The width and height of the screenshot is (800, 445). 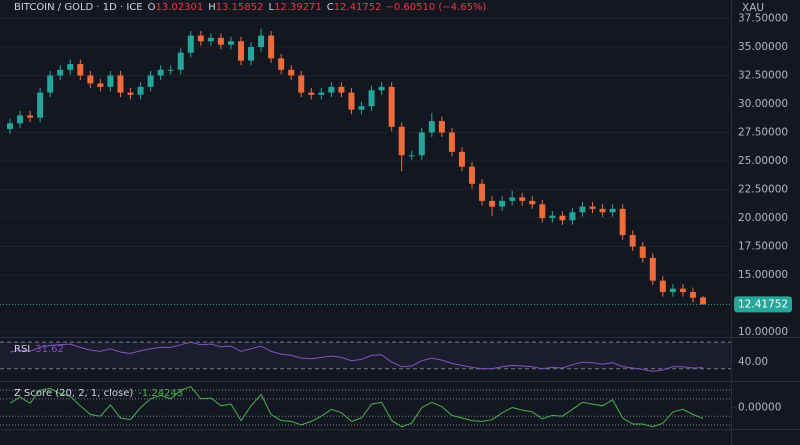 What do you see at coordinates (180, 7) in the screenshot?
I see `ohlc-value: 13.02301` at bounding box center [180, 7].